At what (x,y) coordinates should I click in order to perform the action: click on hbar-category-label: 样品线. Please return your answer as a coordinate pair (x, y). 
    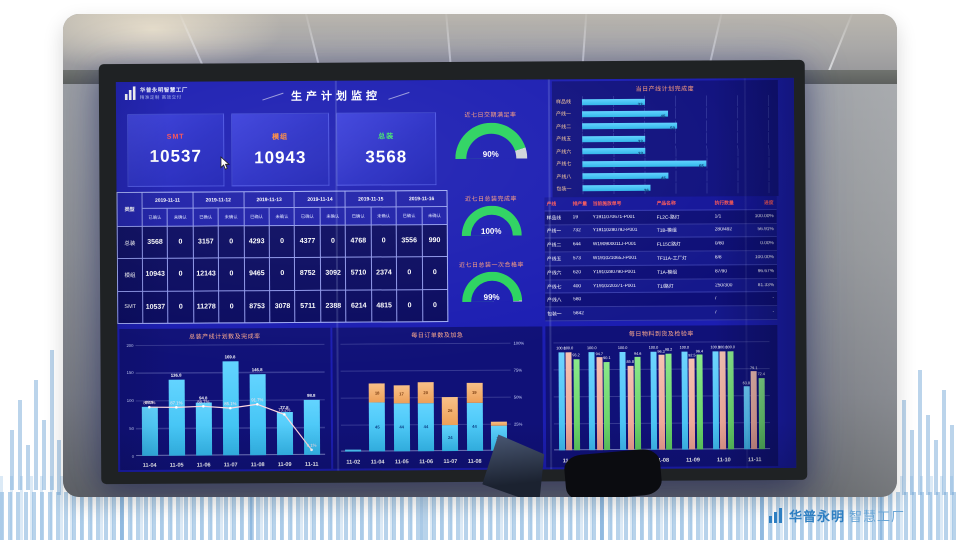
    Looking at the image, I should click on (563, 102).